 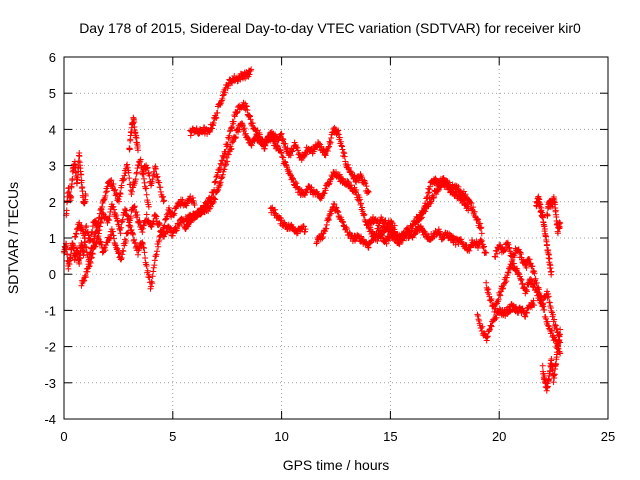 What do you see at coordinates (172, 436) in the screenshot?
I see `x-tick-label: 5` at bounding box center [172, 436].